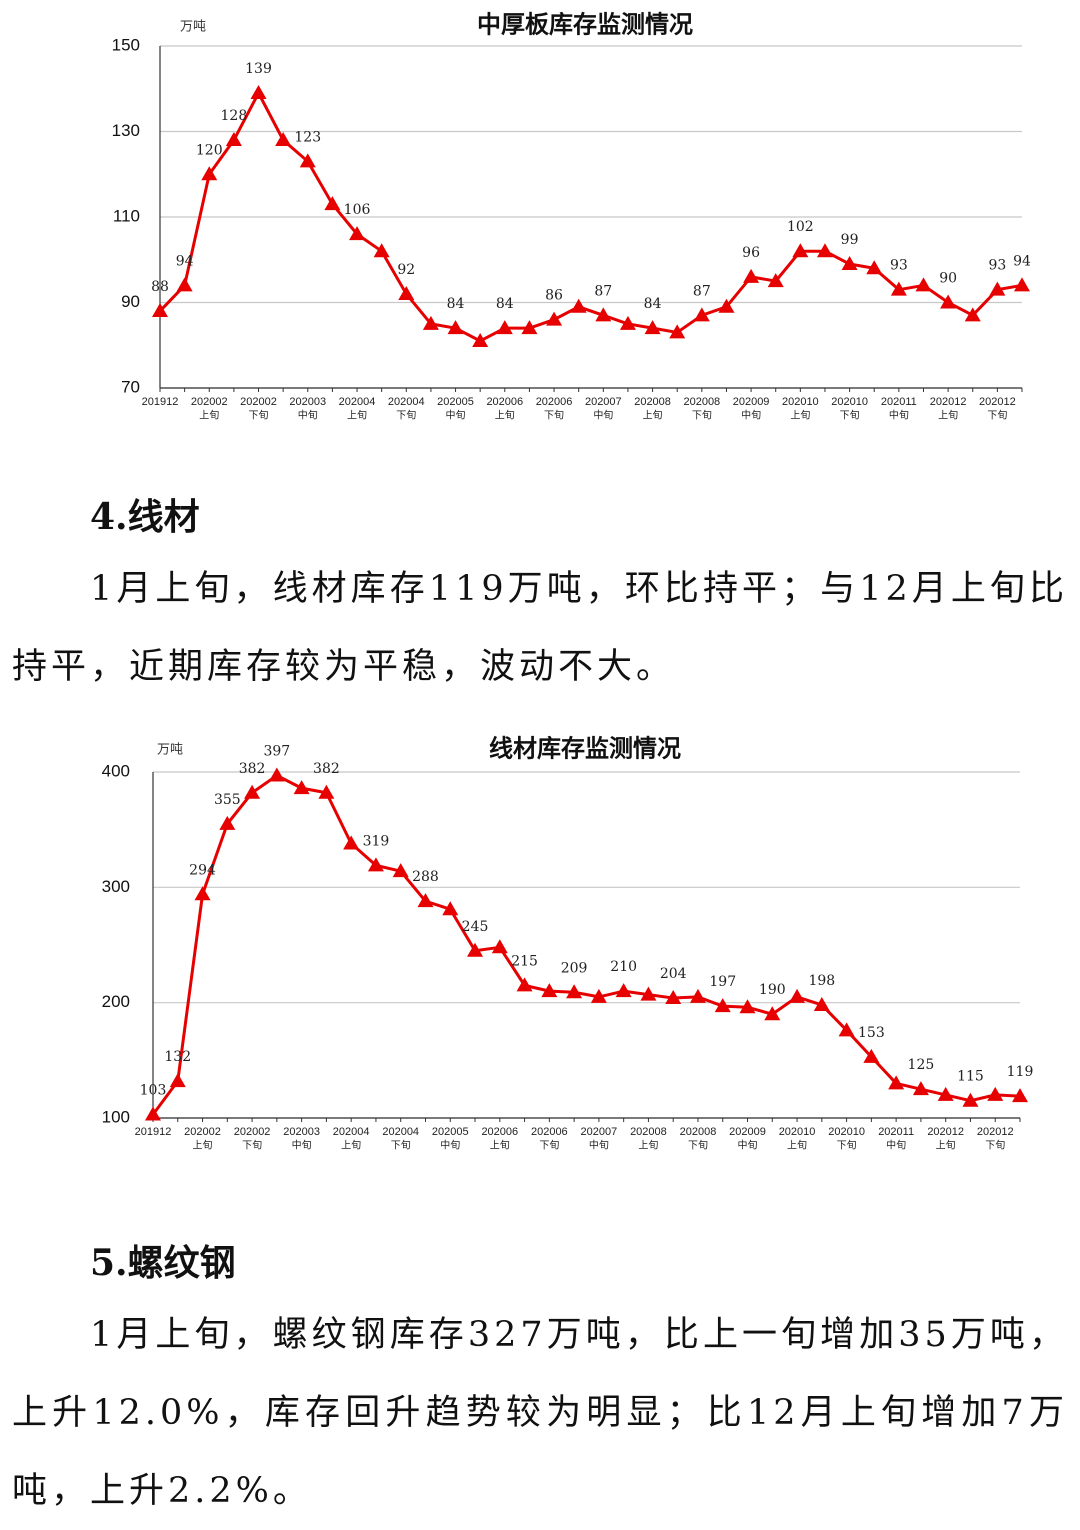 The width and height of the screenshot is (1080, 1530). Describe the element at coordinates (450, 1132) in the screenshot. I see `x-tick-label: 202005` at that location.